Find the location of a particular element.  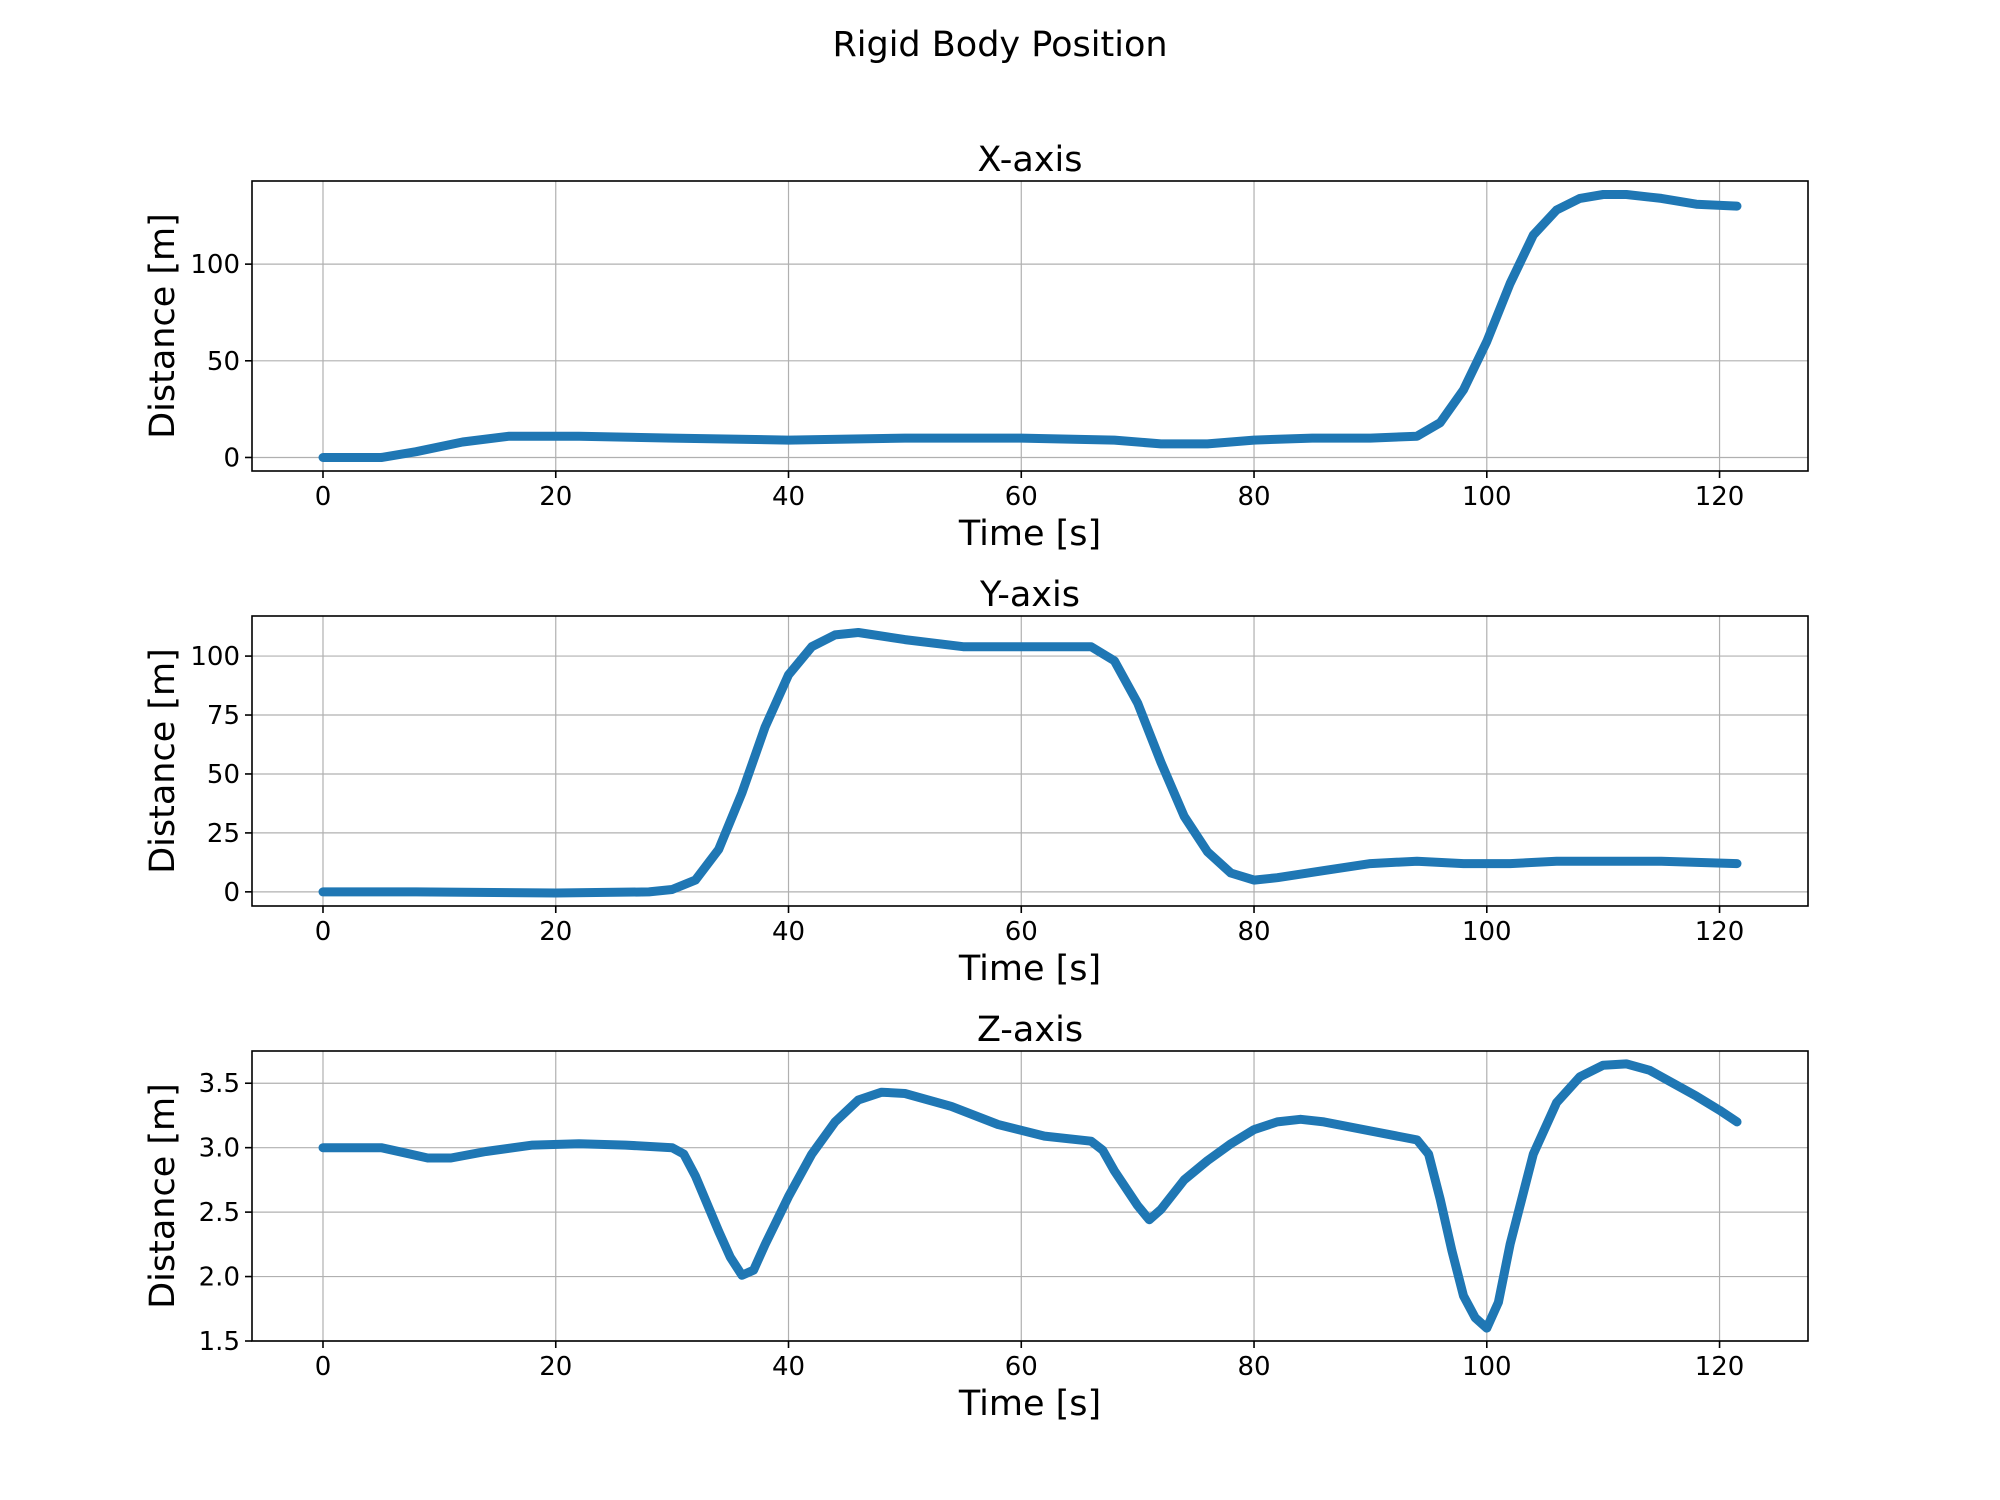

y-tick-label: 25 is located at coordinates (223, 834).